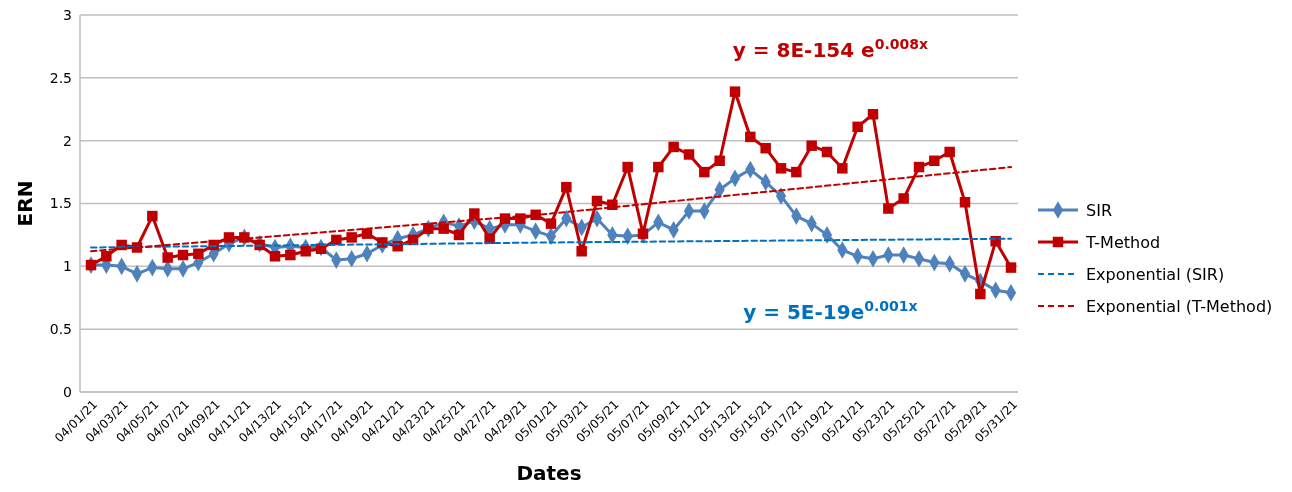 This screenshot has height=492, width=1292. What do you see at coordinates (60, 203) in the screenshot?
I see `y-tick-label: 1.5` at bounding box center [60, 203].